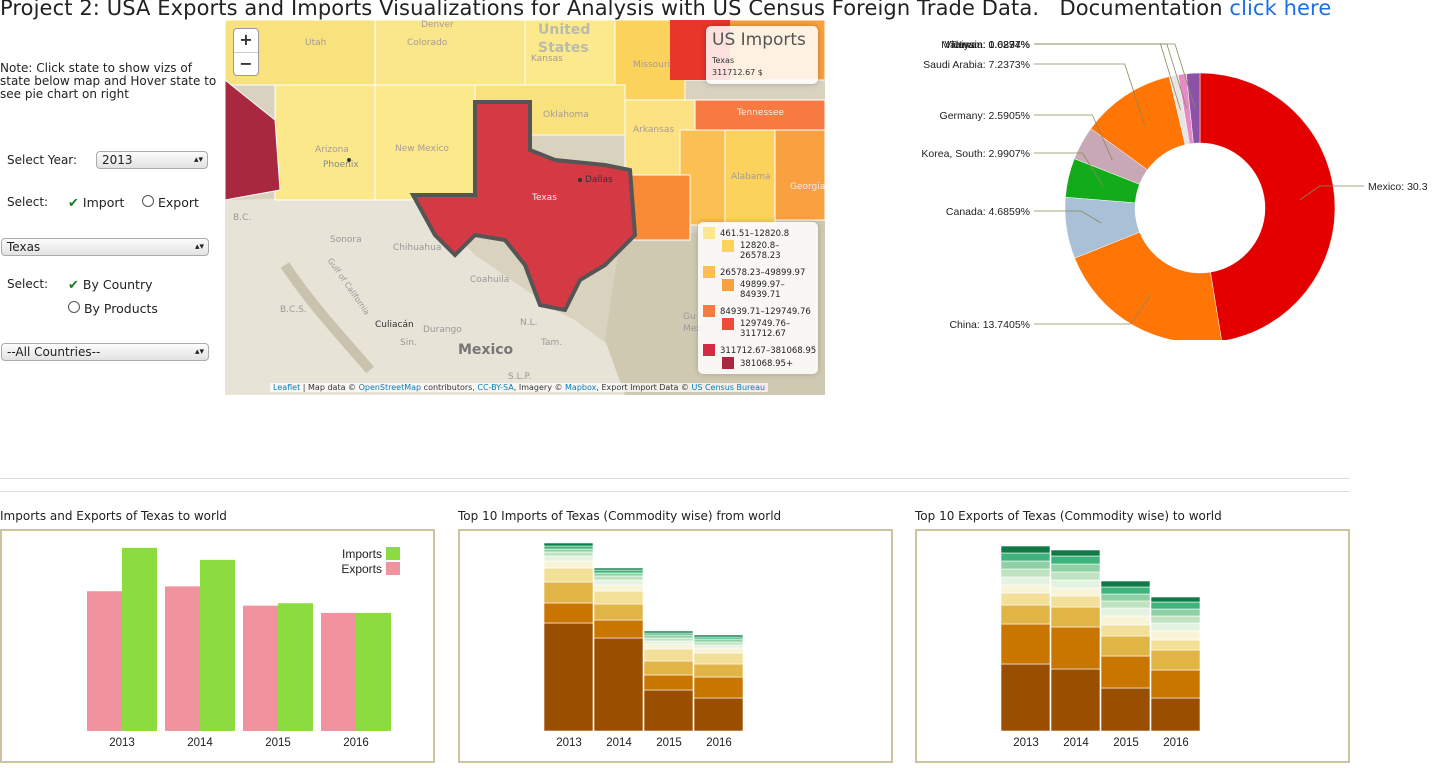 The height and width of the screenshot is (768, 1434). I want to click on top-imports-stacked-chart: 2013 2014 2015 2016, so click(675, 646).